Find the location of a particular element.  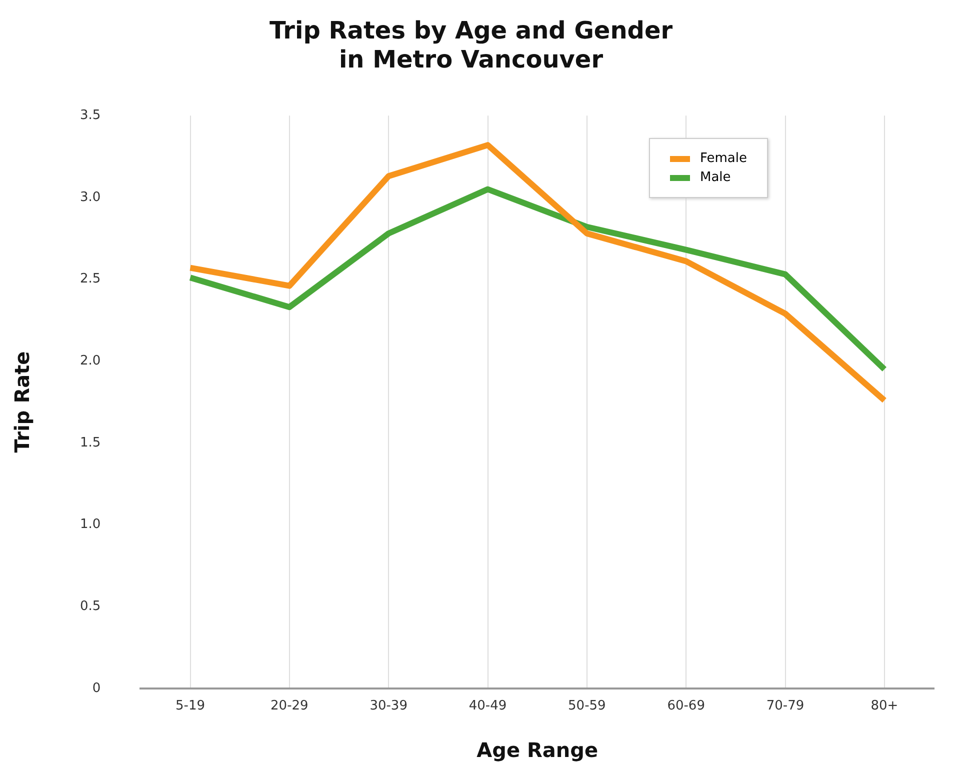

y-tick-label: 1.0 is located at coordinates (90, 524).